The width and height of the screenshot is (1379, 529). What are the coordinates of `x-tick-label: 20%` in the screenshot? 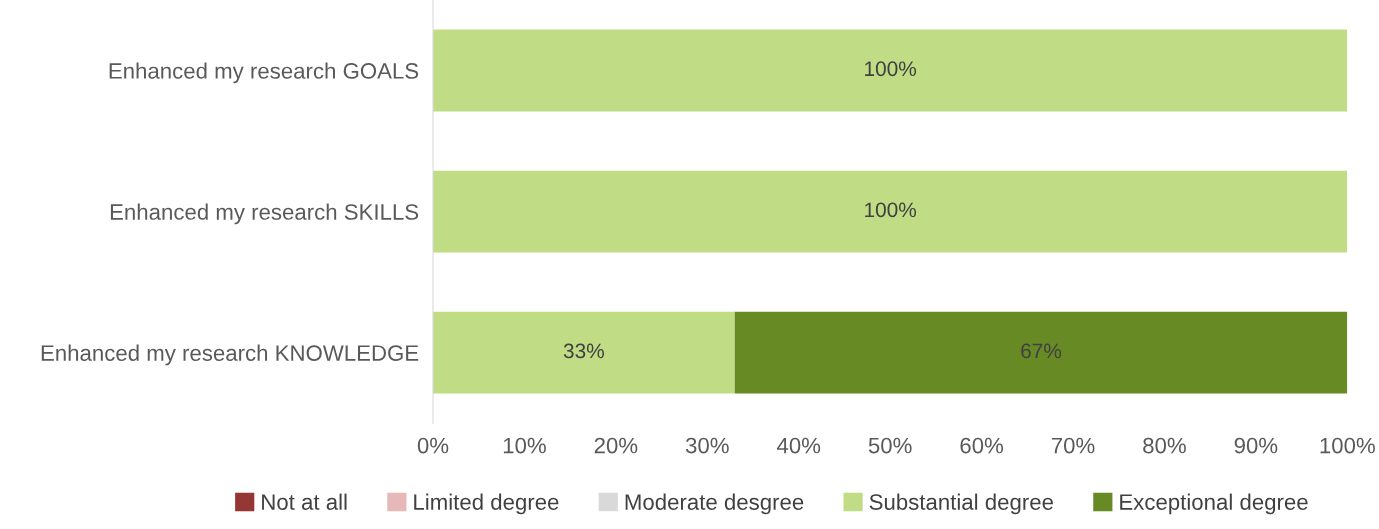 It's located at (616, 445).